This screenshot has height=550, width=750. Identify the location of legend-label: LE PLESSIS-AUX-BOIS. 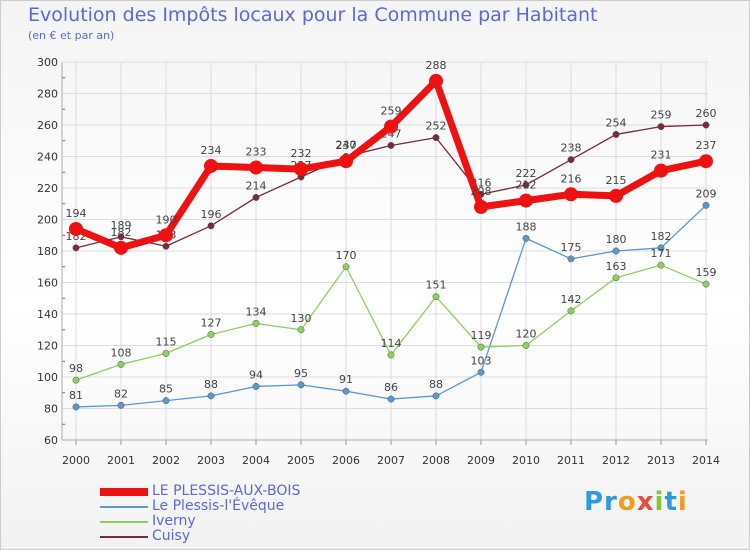
(226, 491).